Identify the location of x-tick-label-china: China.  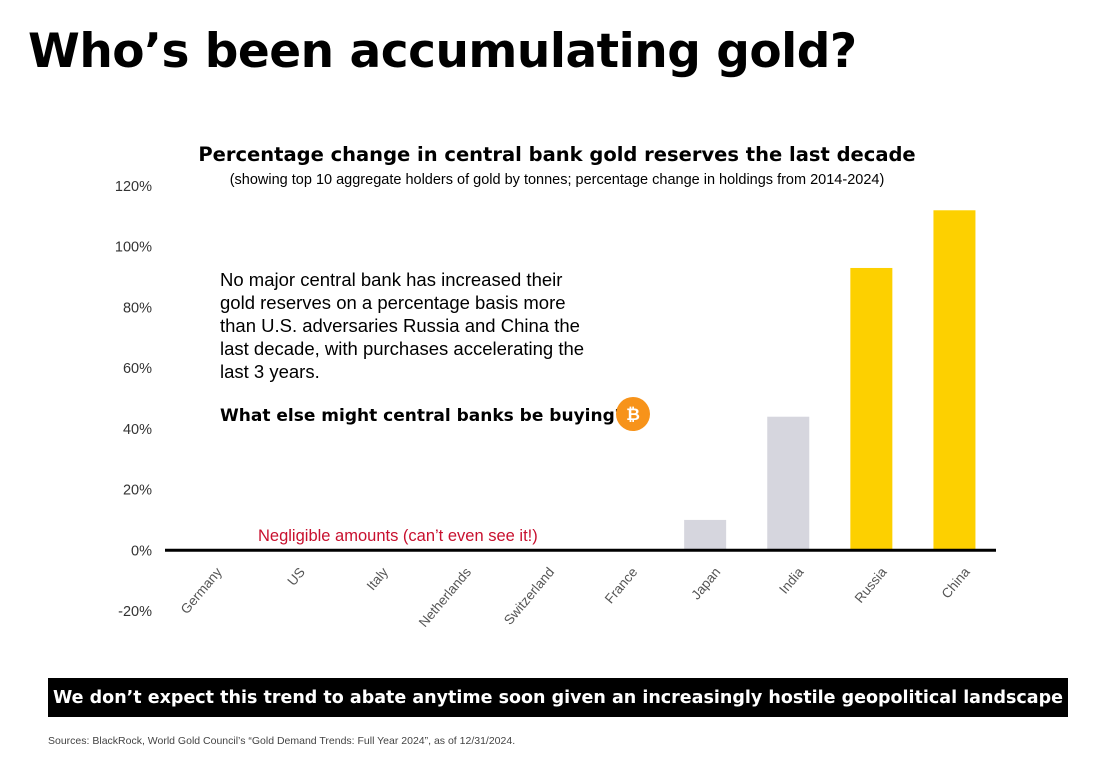
(956, 582).